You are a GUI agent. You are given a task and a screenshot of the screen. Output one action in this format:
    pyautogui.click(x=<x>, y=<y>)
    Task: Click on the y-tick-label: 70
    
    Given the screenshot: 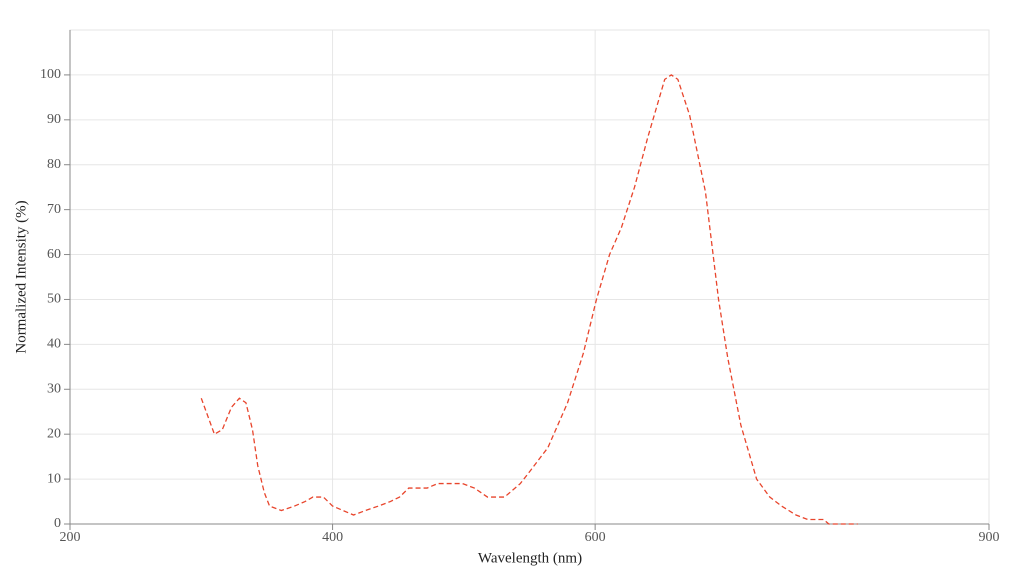 What is the action you would take?
    pyautogui.click(x=54, y=209)
    